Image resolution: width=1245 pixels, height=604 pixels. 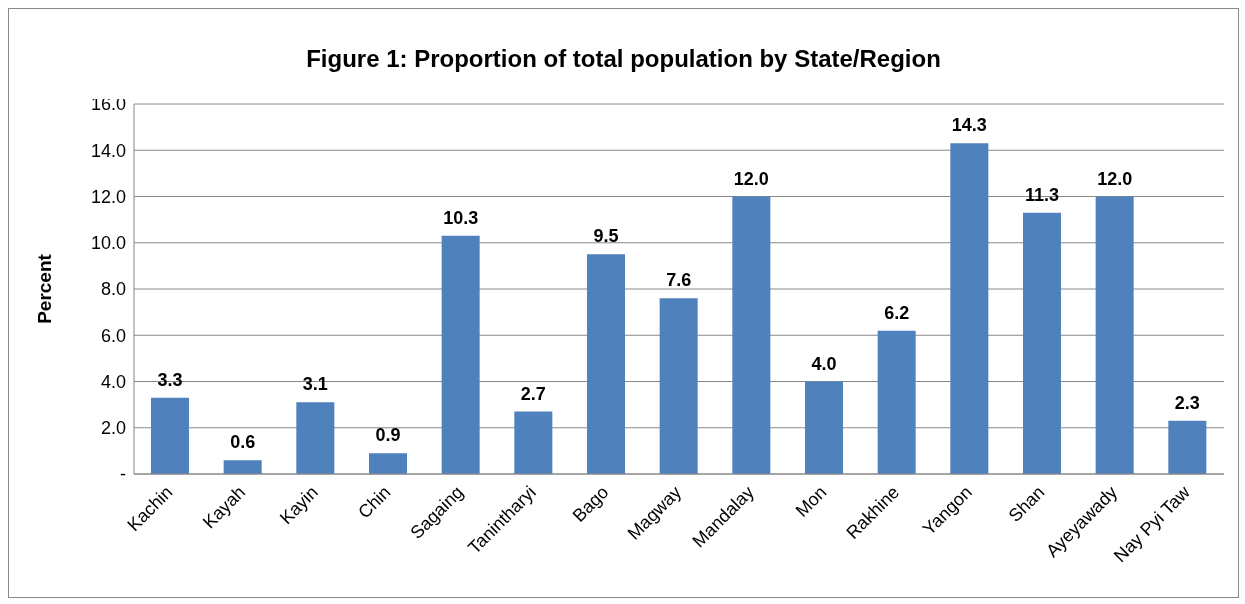 I want to click on data-label: 10.3, so click(x=461, y=217).